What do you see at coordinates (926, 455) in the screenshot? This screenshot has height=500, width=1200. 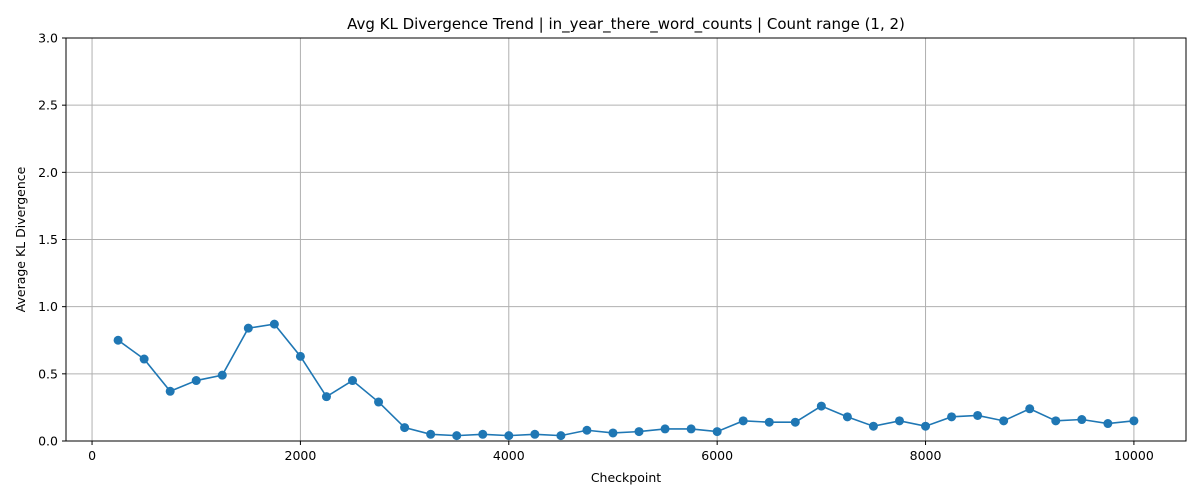 I see `x-tick-label: 8000` at bounding box center [926, 455].